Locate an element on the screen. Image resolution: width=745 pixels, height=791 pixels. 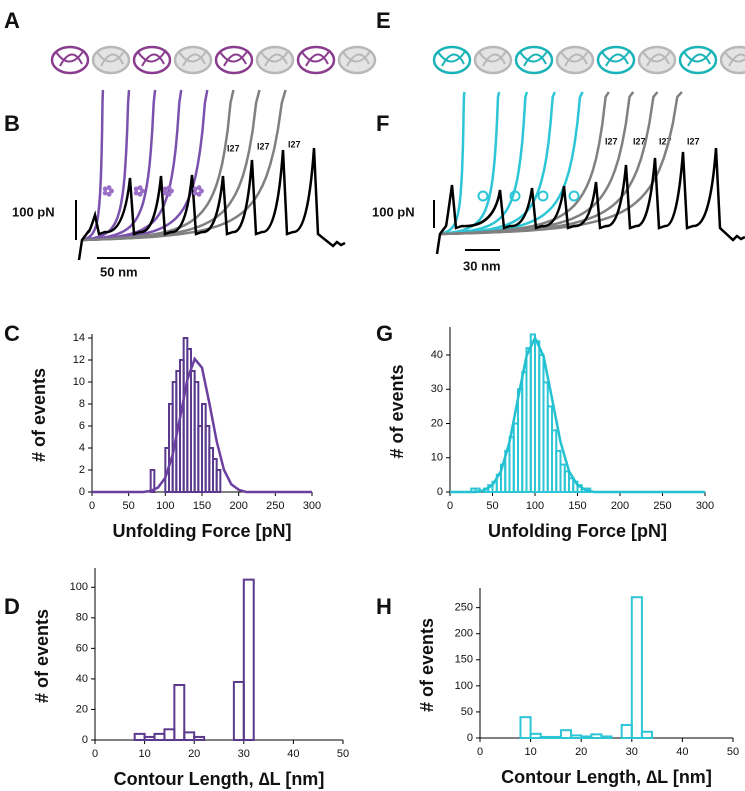
panel-letter: G is located at coordinates (384, 333).